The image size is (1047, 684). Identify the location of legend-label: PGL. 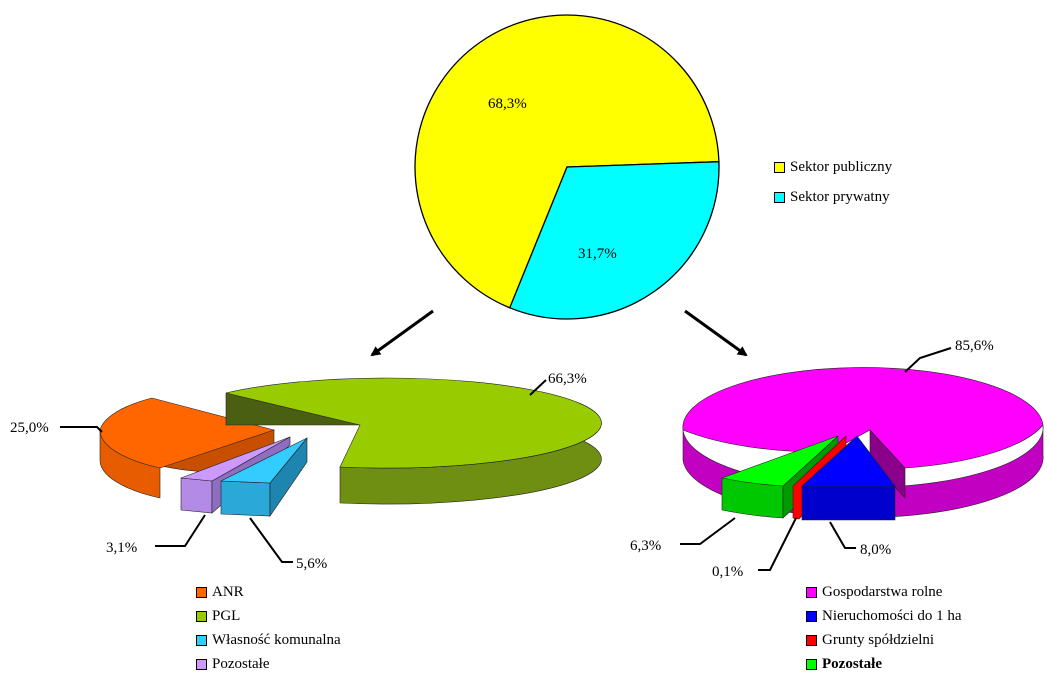
(226, 615).